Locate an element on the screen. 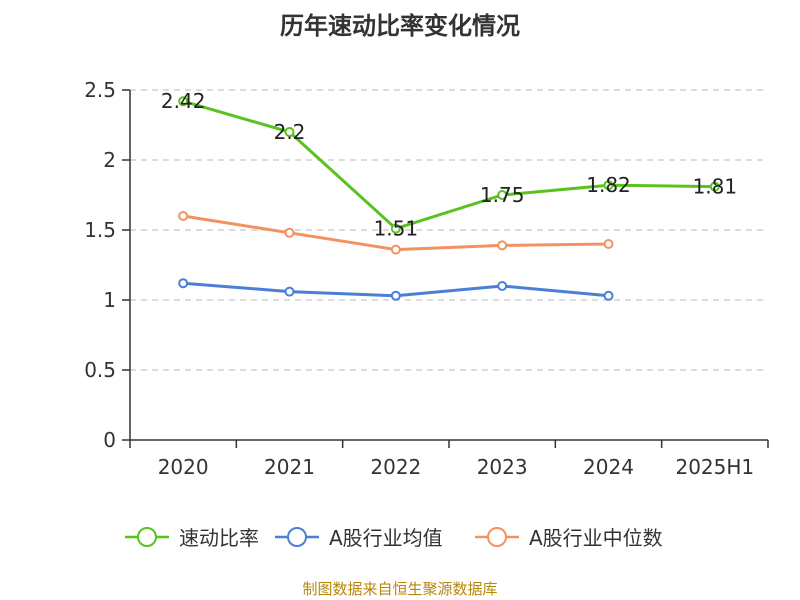 This screenshot has width=800, height=600. legend-label: 速动比率 is located at coordinates (219, 538).